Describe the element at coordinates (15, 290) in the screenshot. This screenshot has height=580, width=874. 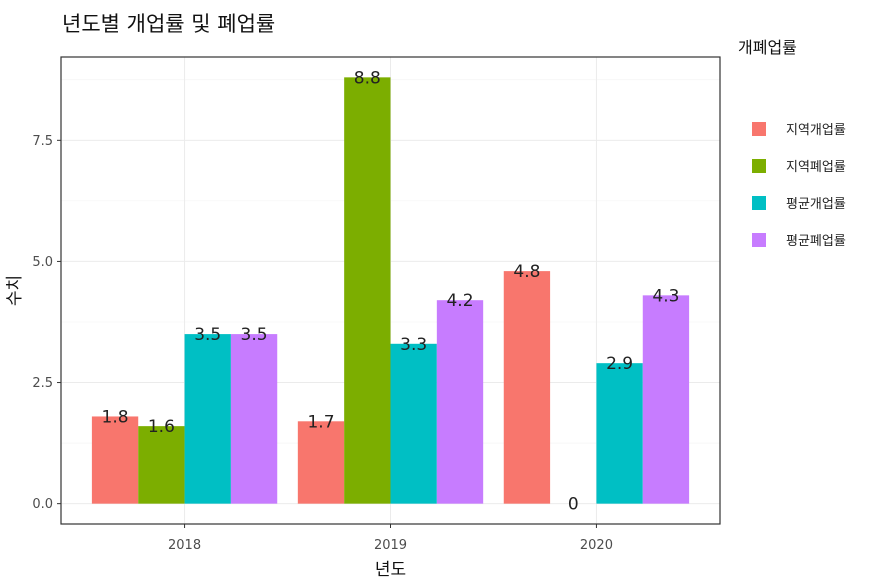
I see `y-axis-title: 수치` at that location.